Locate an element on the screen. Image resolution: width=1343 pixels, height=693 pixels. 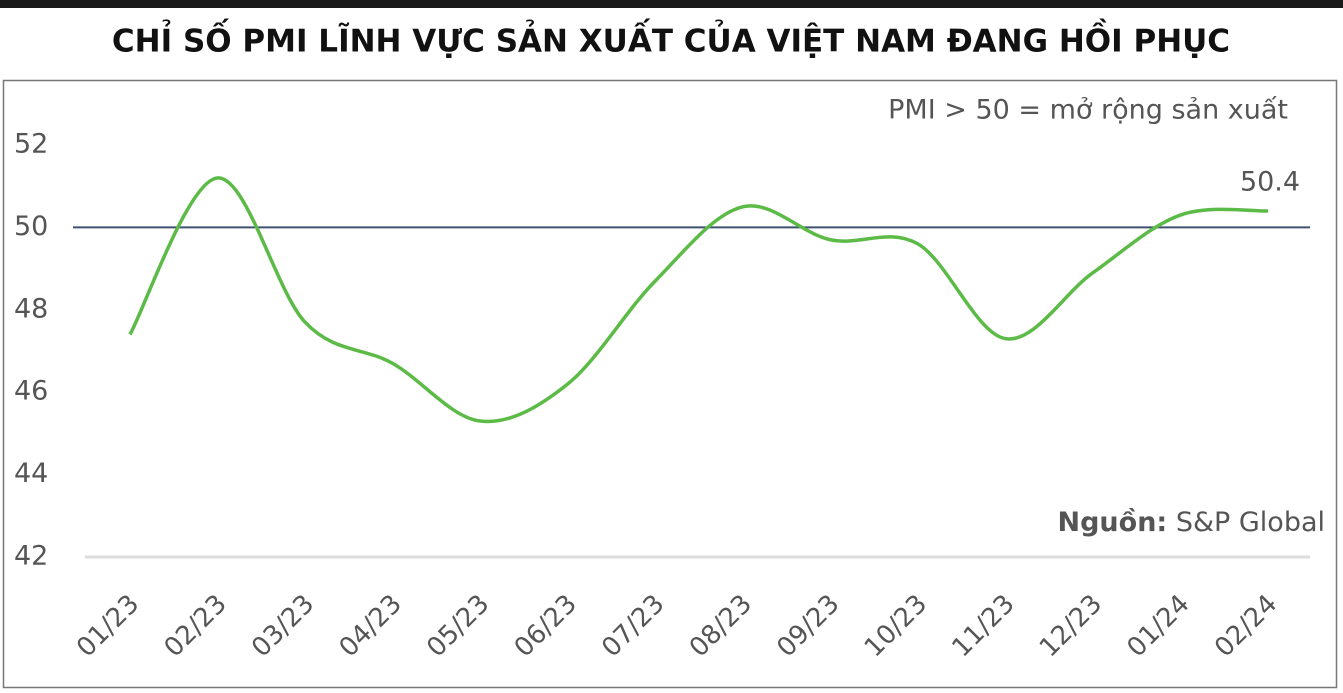
x-tick-label: 01/24 is located at coordinates (1159, 626).